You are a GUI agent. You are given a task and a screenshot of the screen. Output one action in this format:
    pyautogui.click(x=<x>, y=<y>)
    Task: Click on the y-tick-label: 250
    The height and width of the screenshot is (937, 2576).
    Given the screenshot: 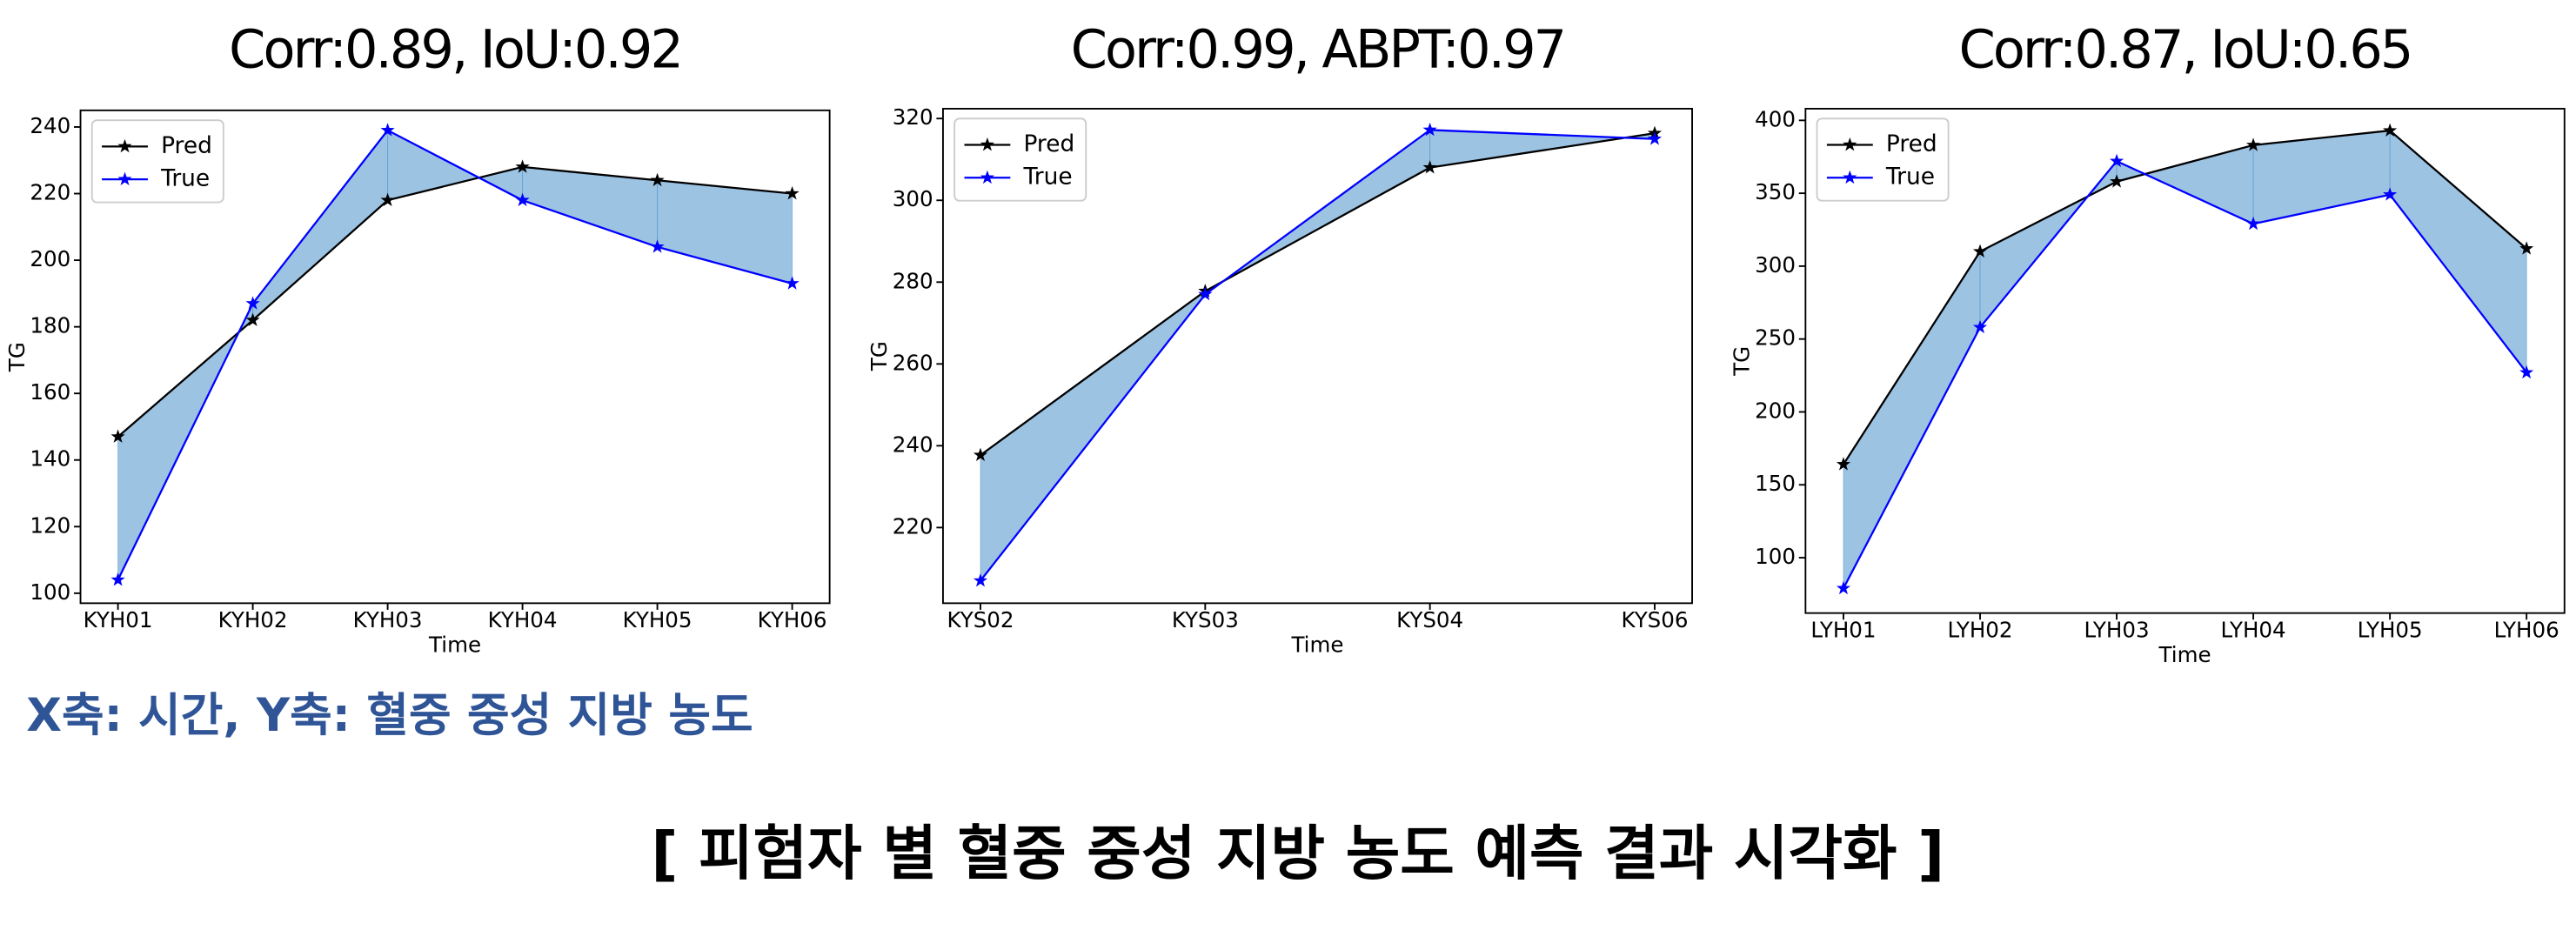 What is the action you would take?
    pyautogui.click(x=1775, y=338)
    